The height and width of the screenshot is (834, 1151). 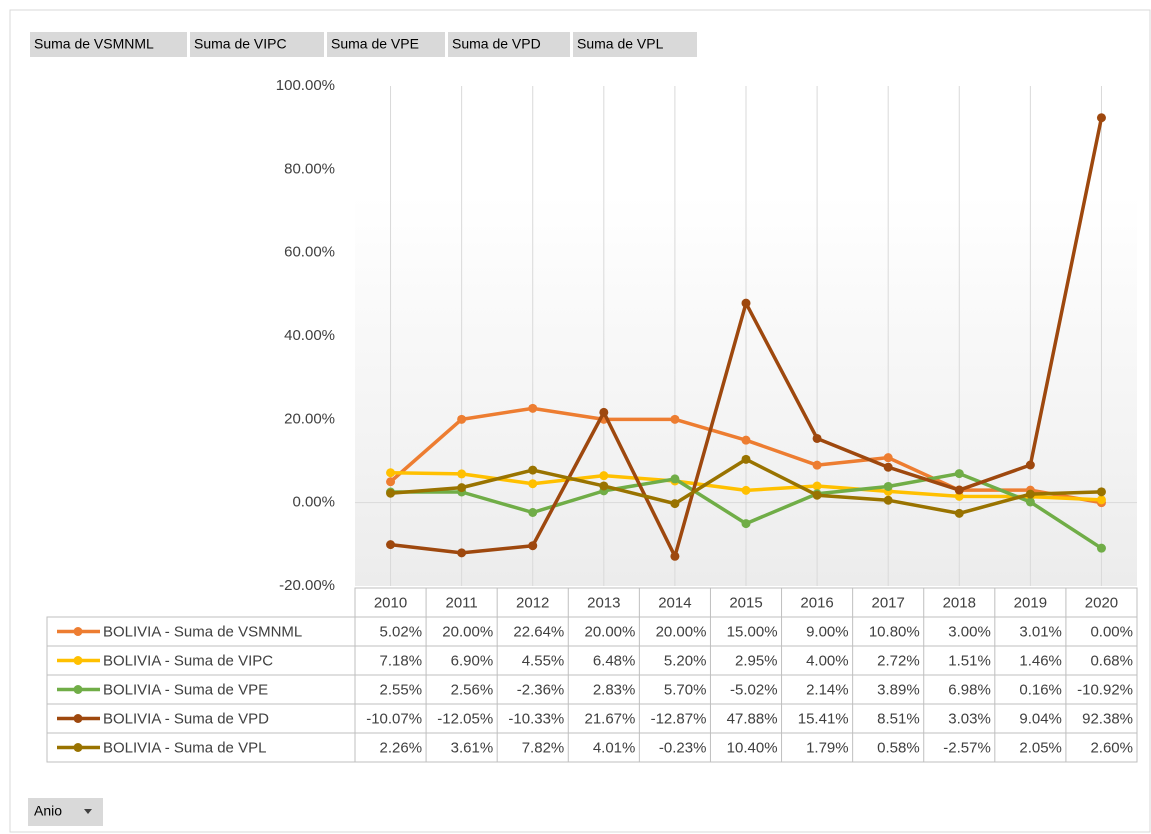 I want to click on y-tick-label: 100.00%, so click(x=305, y=85).